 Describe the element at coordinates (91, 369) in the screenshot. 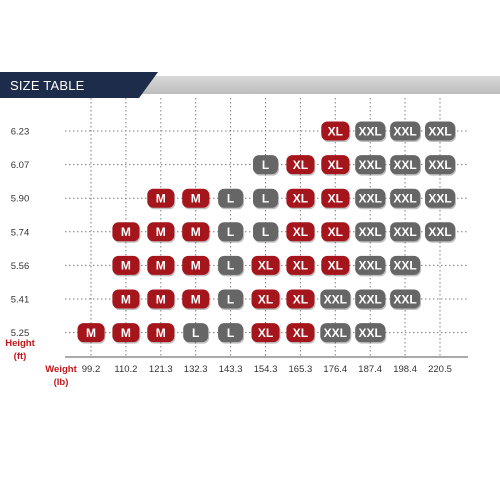

I see `weight-tick-label: 99.2` at that location.